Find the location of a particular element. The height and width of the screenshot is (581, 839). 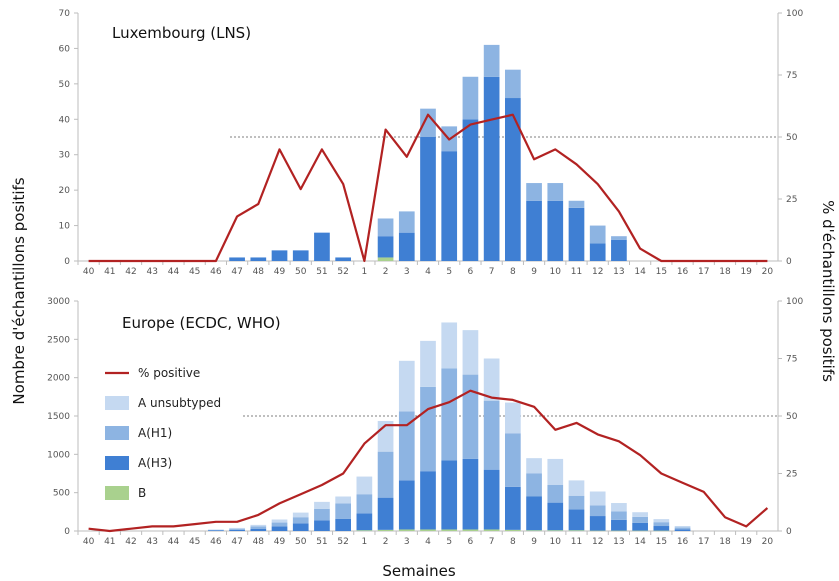

x-tick-label: 48 is located at coordinates (259, 542).